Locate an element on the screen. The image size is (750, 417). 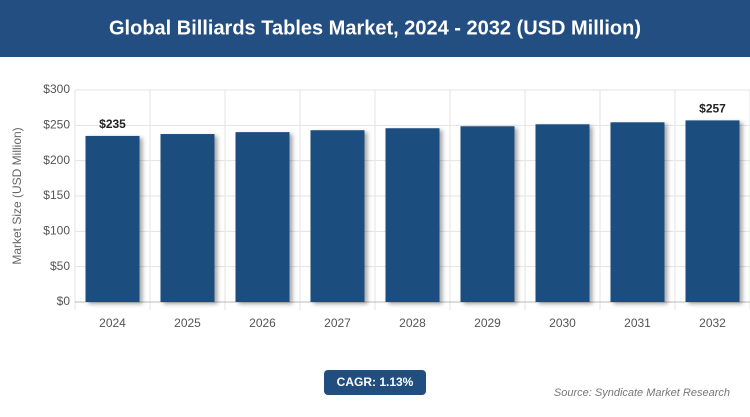
x-tick-label: 2029 is located at coordinates (487, 323).